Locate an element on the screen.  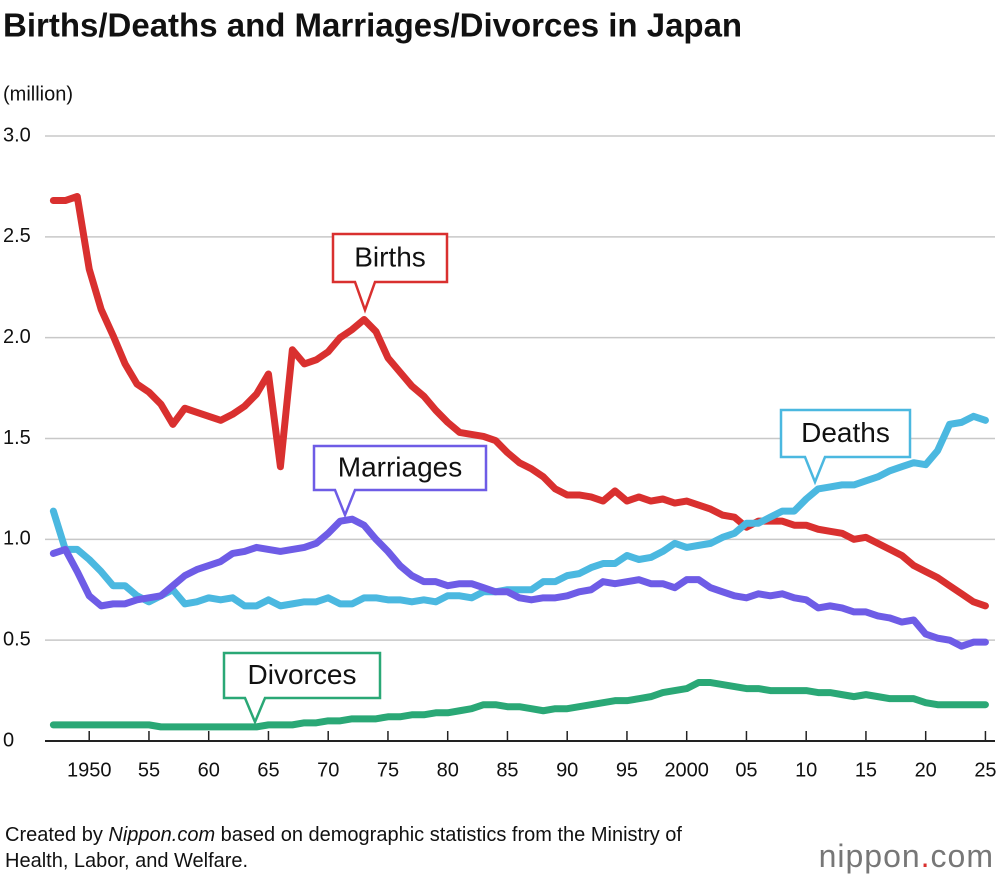
y-tick-label: 1.0 is located at coordinates (17, 539).